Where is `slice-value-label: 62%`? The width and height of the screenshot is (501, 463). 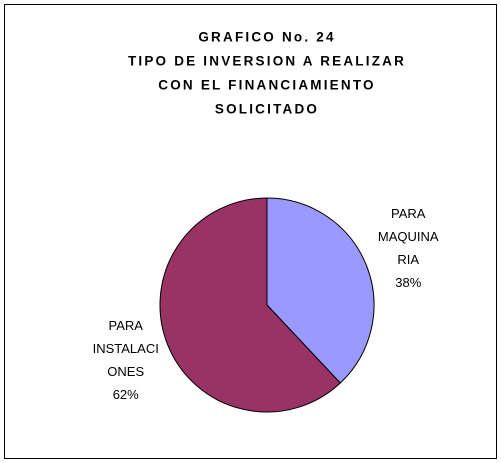
slice-value-label: 62% is located at coordinates (126, 394).